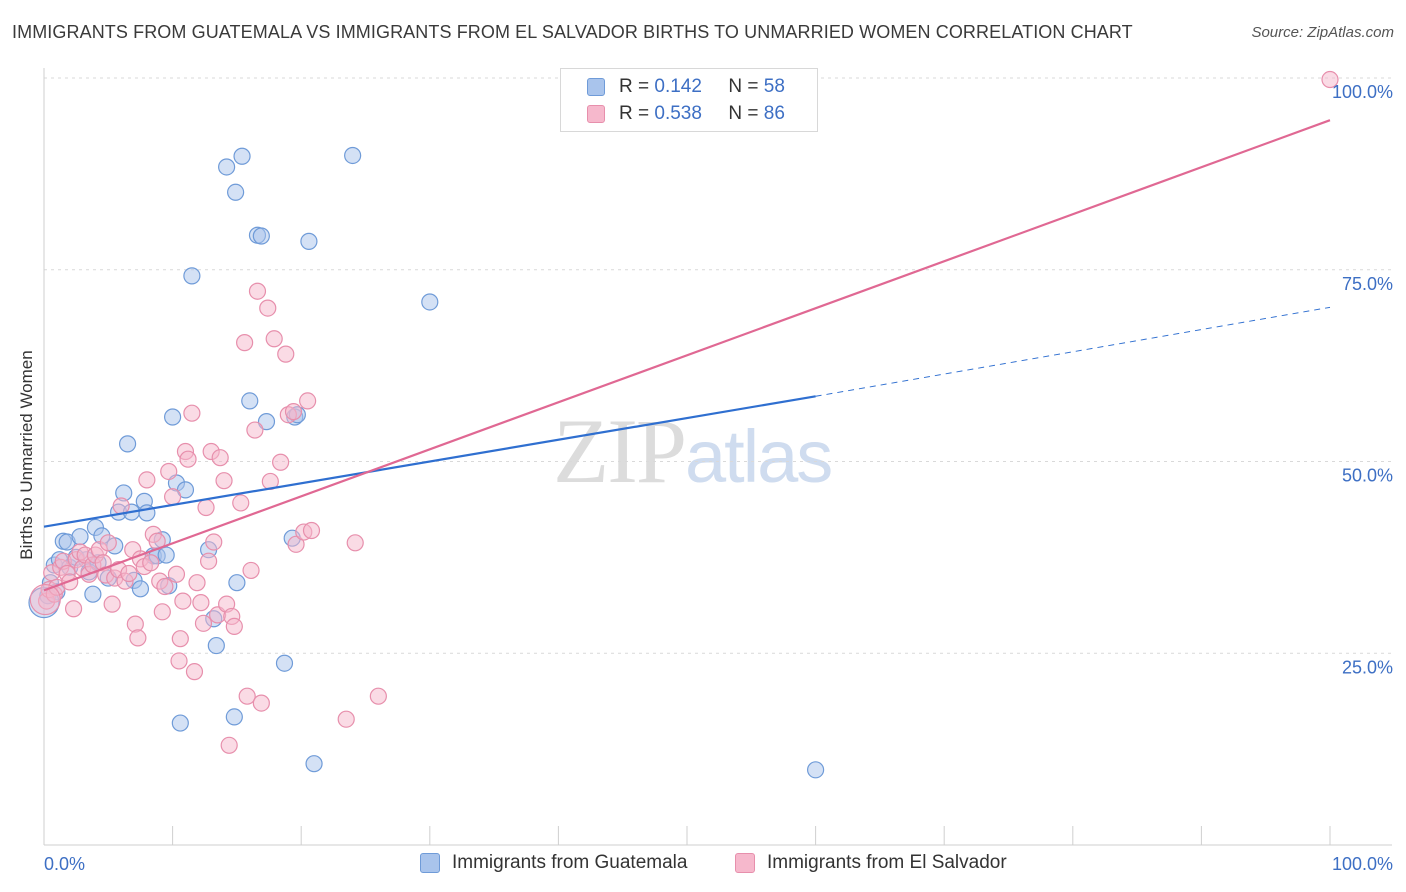 The image size is (1406, 892). What do you see at coordinates (26, 455) in the screenshot?
I see `y-axis-label: Births to Unmarried Women` at bounding box center [26, 455].